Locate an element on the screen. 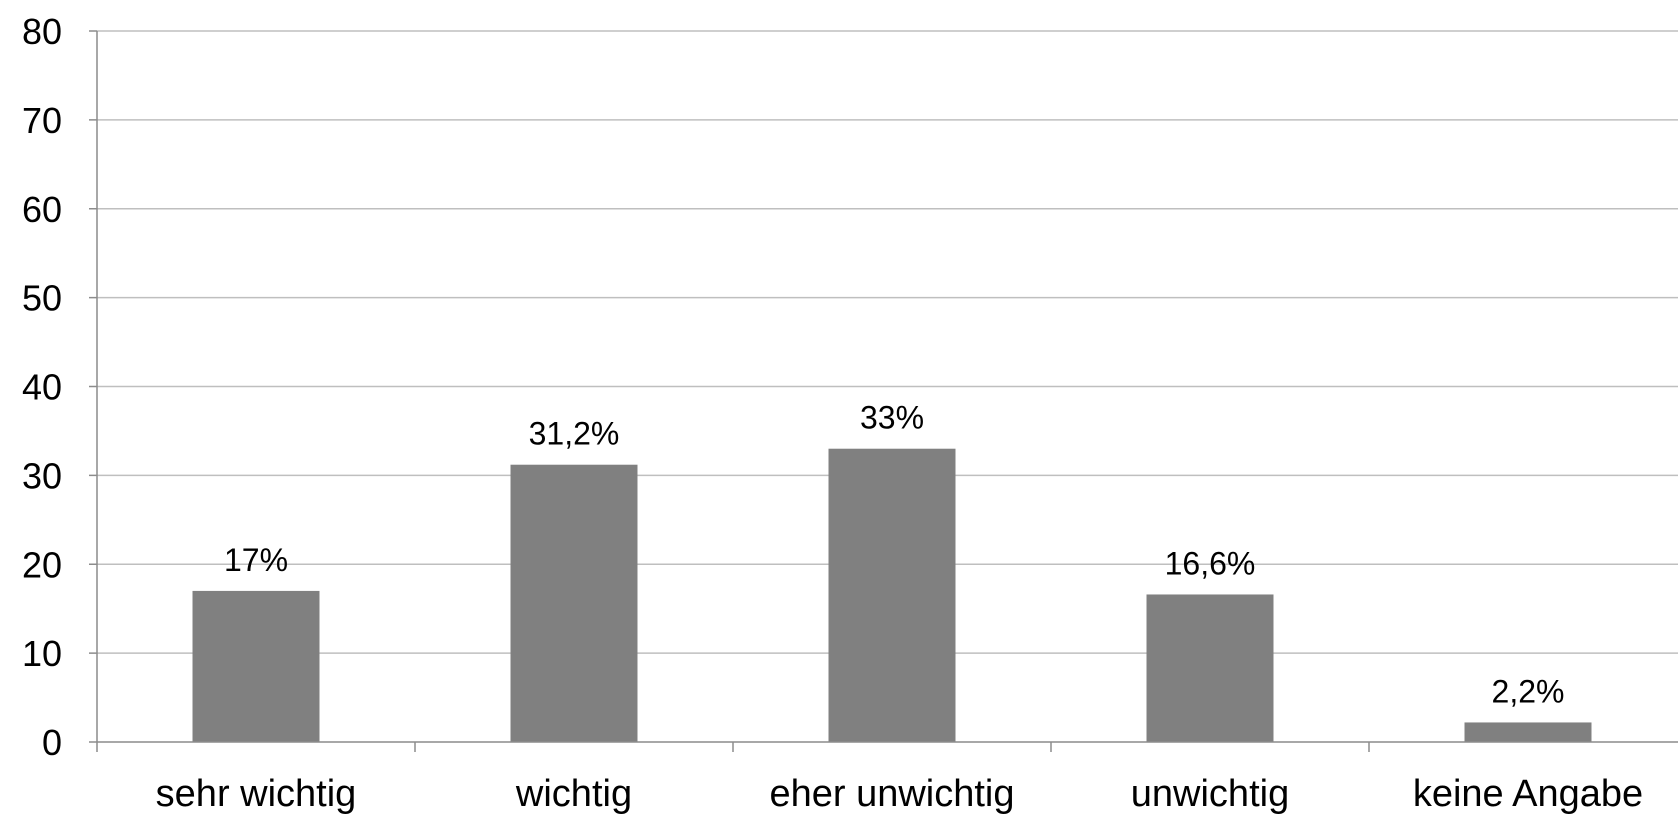 The height and width of the screenshot is (814, 1678). x-tick-label: unwichtig is located at coordinates (1210, 793).